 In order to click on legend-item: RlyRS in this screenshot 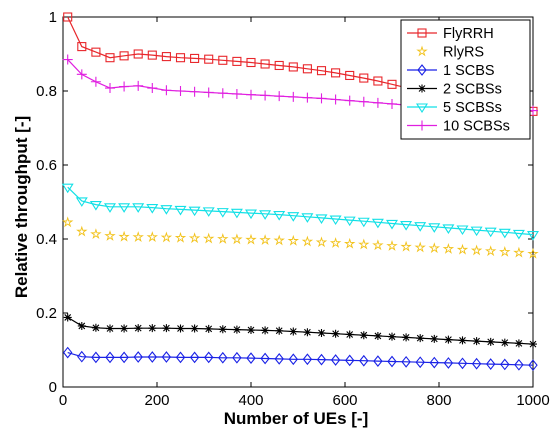, I will do `click(450, 53)`.